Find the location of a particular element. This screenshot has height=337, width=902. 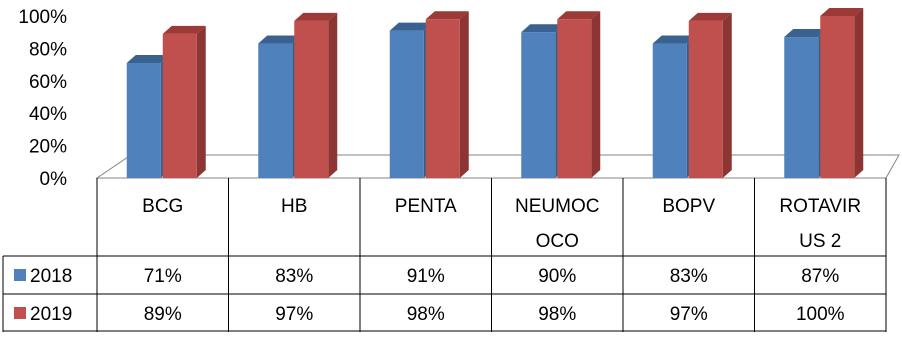

legend-label-2019: 2019 is located at coordinates (51, 314).